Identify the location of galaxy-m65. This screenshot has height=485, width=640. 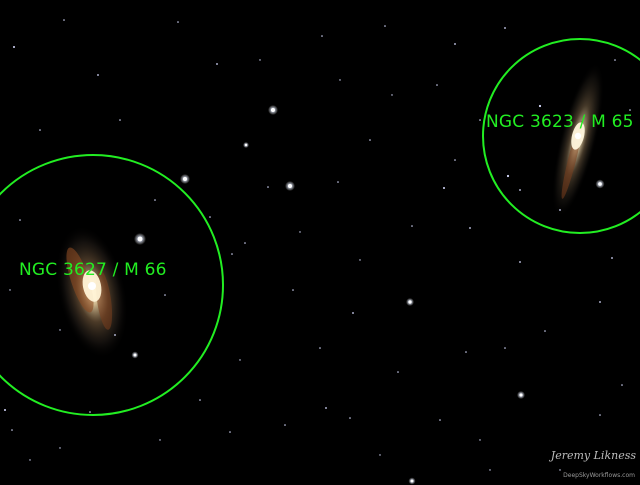
(578, 140).